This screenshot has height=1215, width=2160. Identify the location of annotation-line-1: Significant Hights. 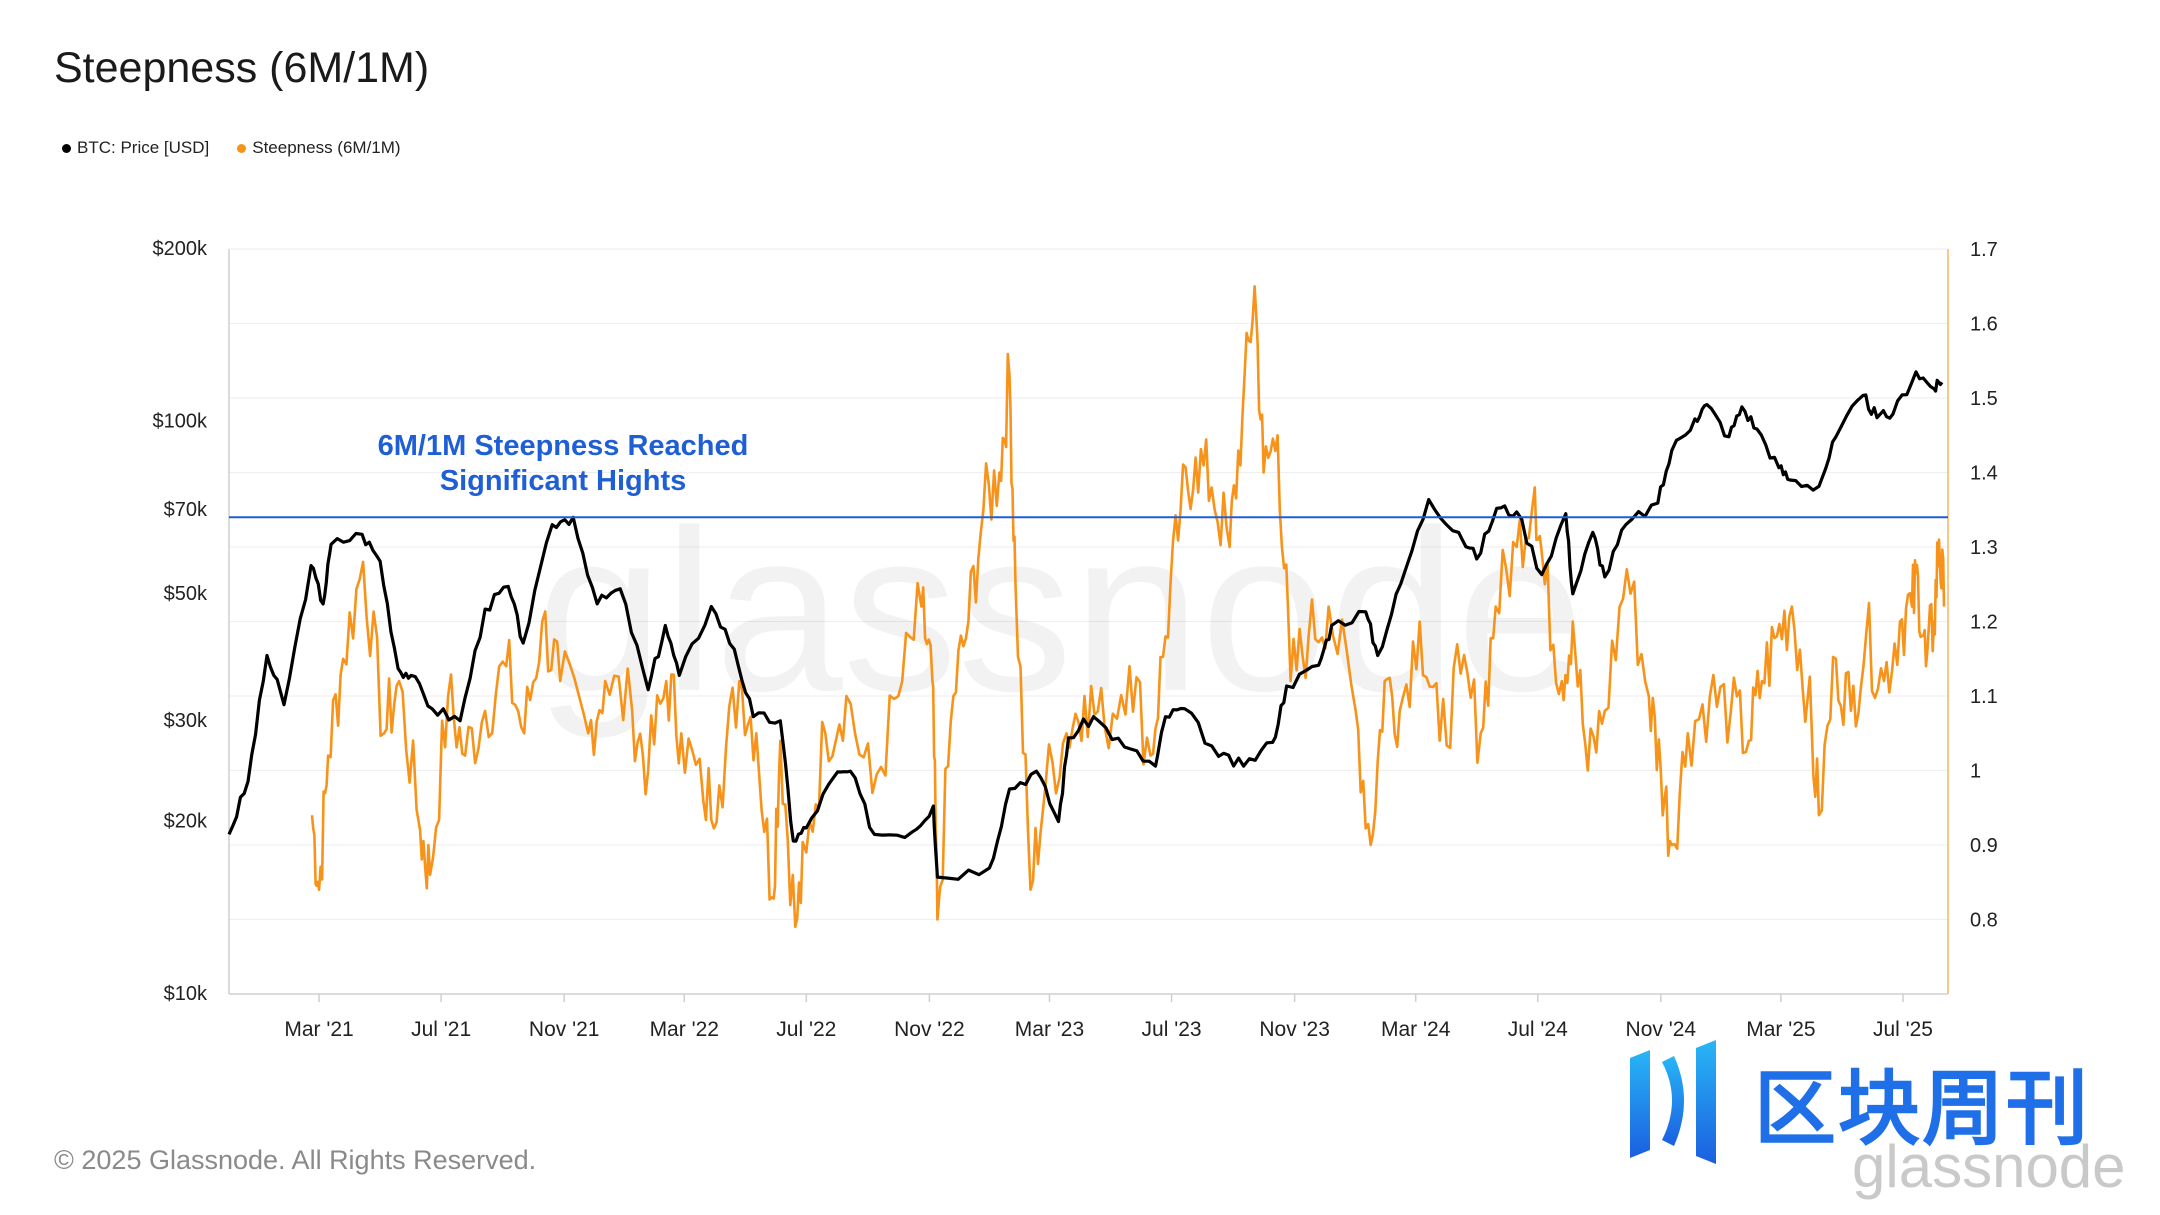
(563, 481).